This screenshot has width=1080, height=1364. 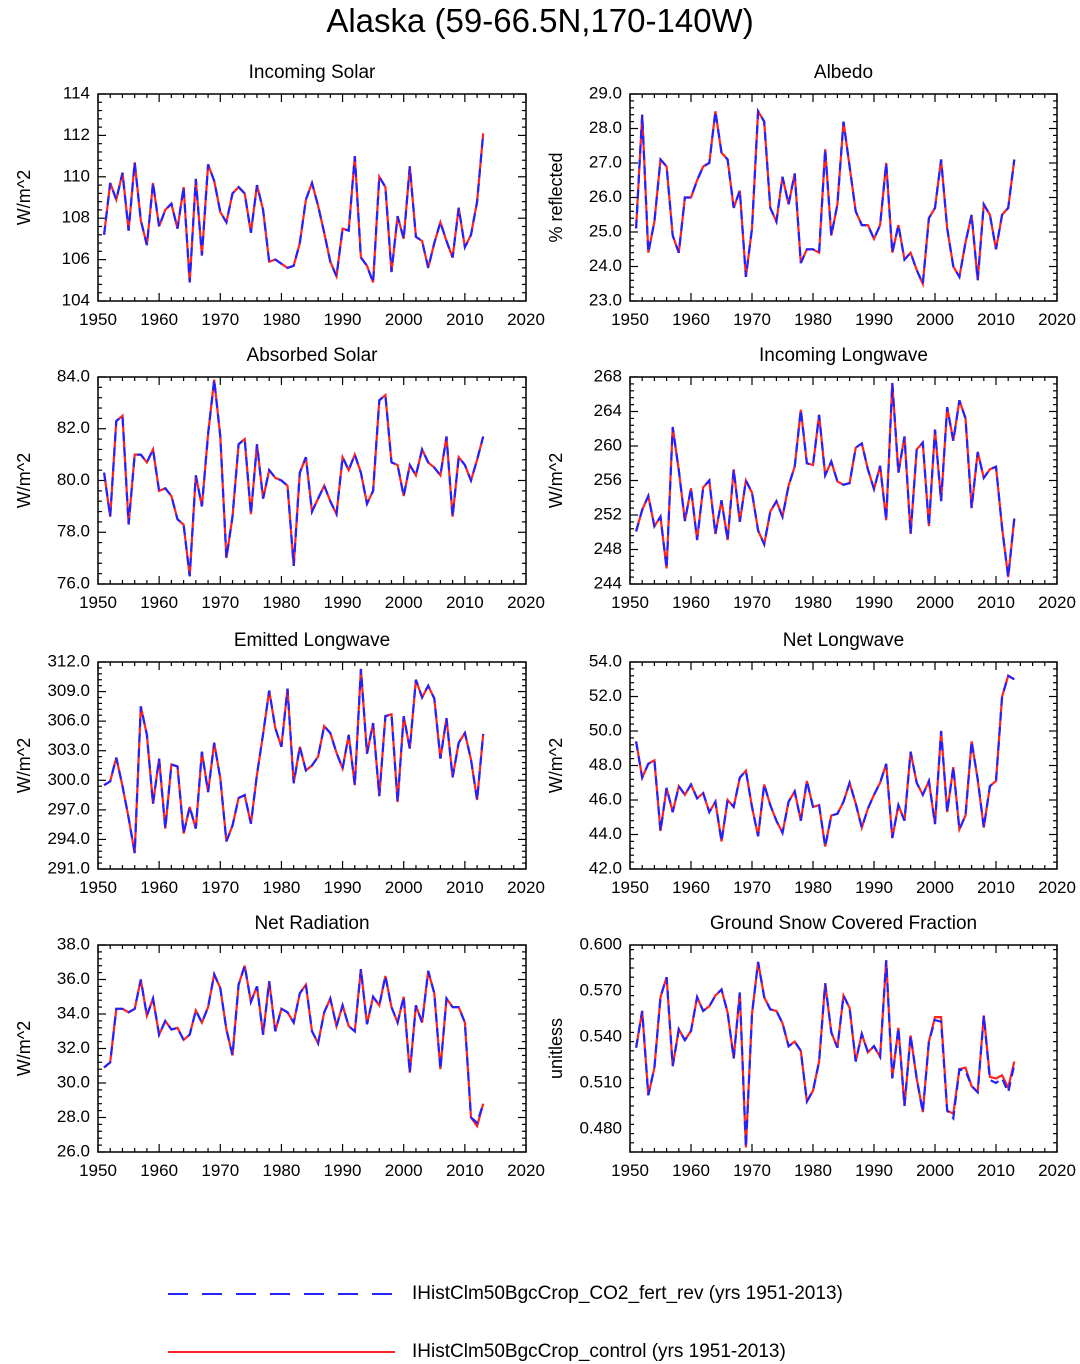 What do you see at coordinates (556, 1048) in the screenshot?
I see `y-axis-label: unitless` at bounding box center [556, 1048].